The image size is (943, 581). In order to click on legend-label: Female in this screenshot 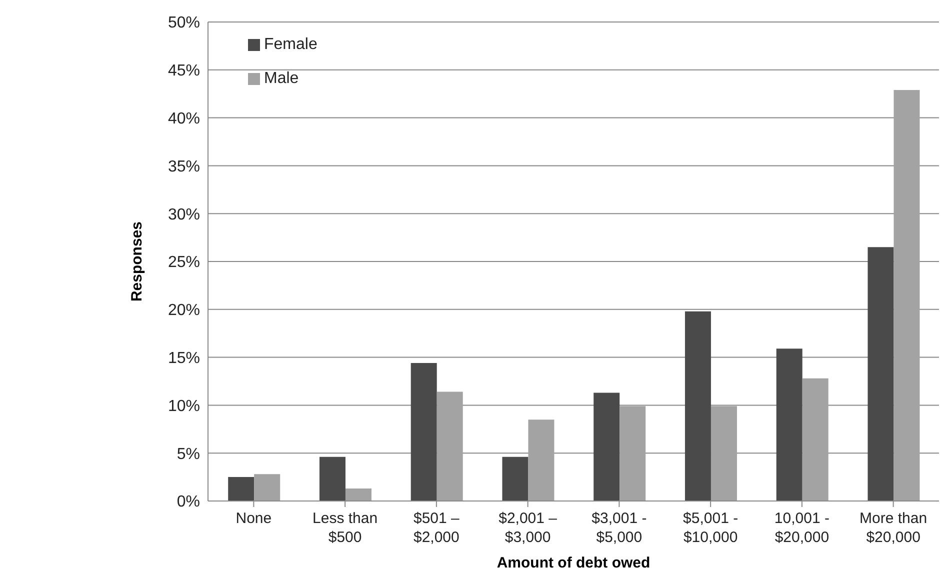, I will do `click(291, 44)`.